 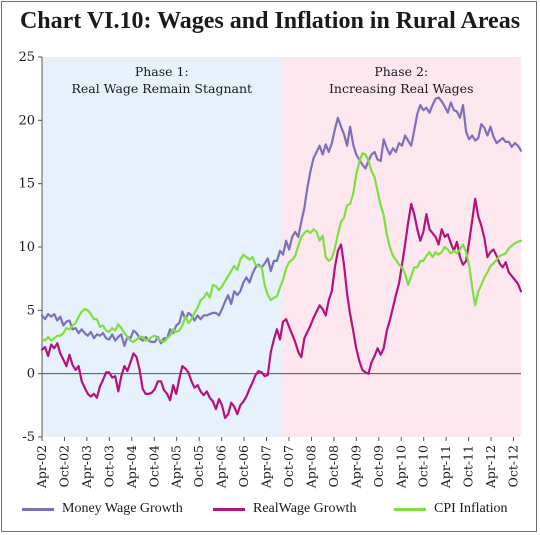 What do you see at coordinates (122, 508) in the screenshot?
I see `legend-label-money-wage: Money Wage Growth` at bounding box center [122, 508].